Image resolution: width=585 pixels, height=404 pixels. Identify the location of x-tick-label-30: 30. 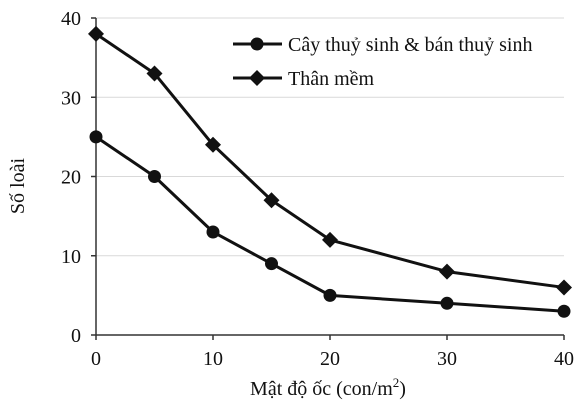
(447, 359).